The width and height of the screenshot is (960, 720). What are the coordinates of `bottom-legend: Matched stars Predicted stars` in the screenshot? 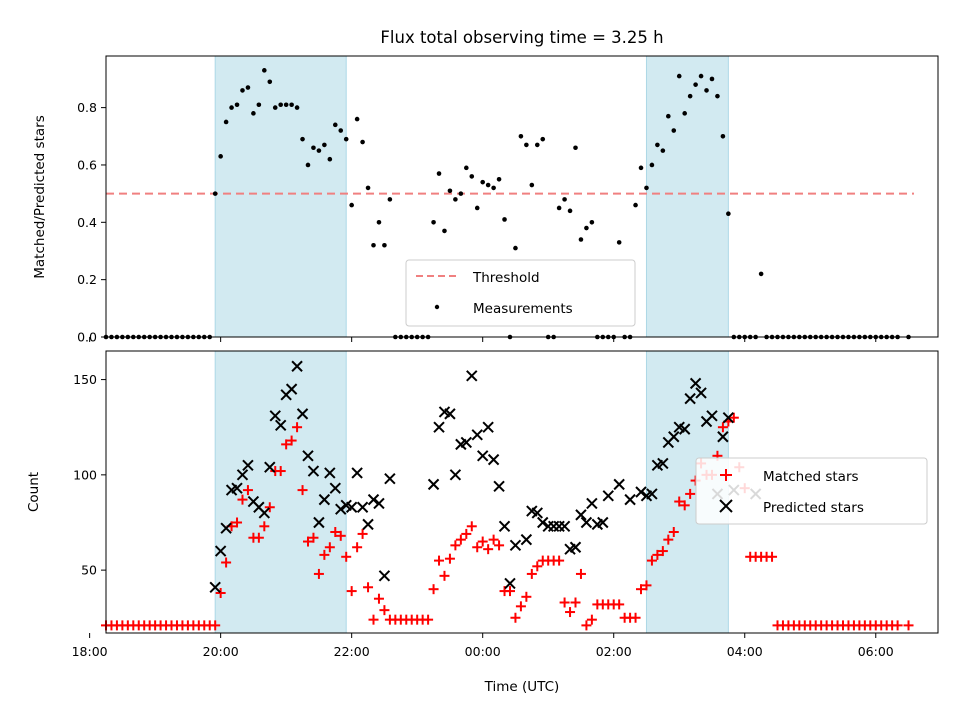 It's located at (811, 491).